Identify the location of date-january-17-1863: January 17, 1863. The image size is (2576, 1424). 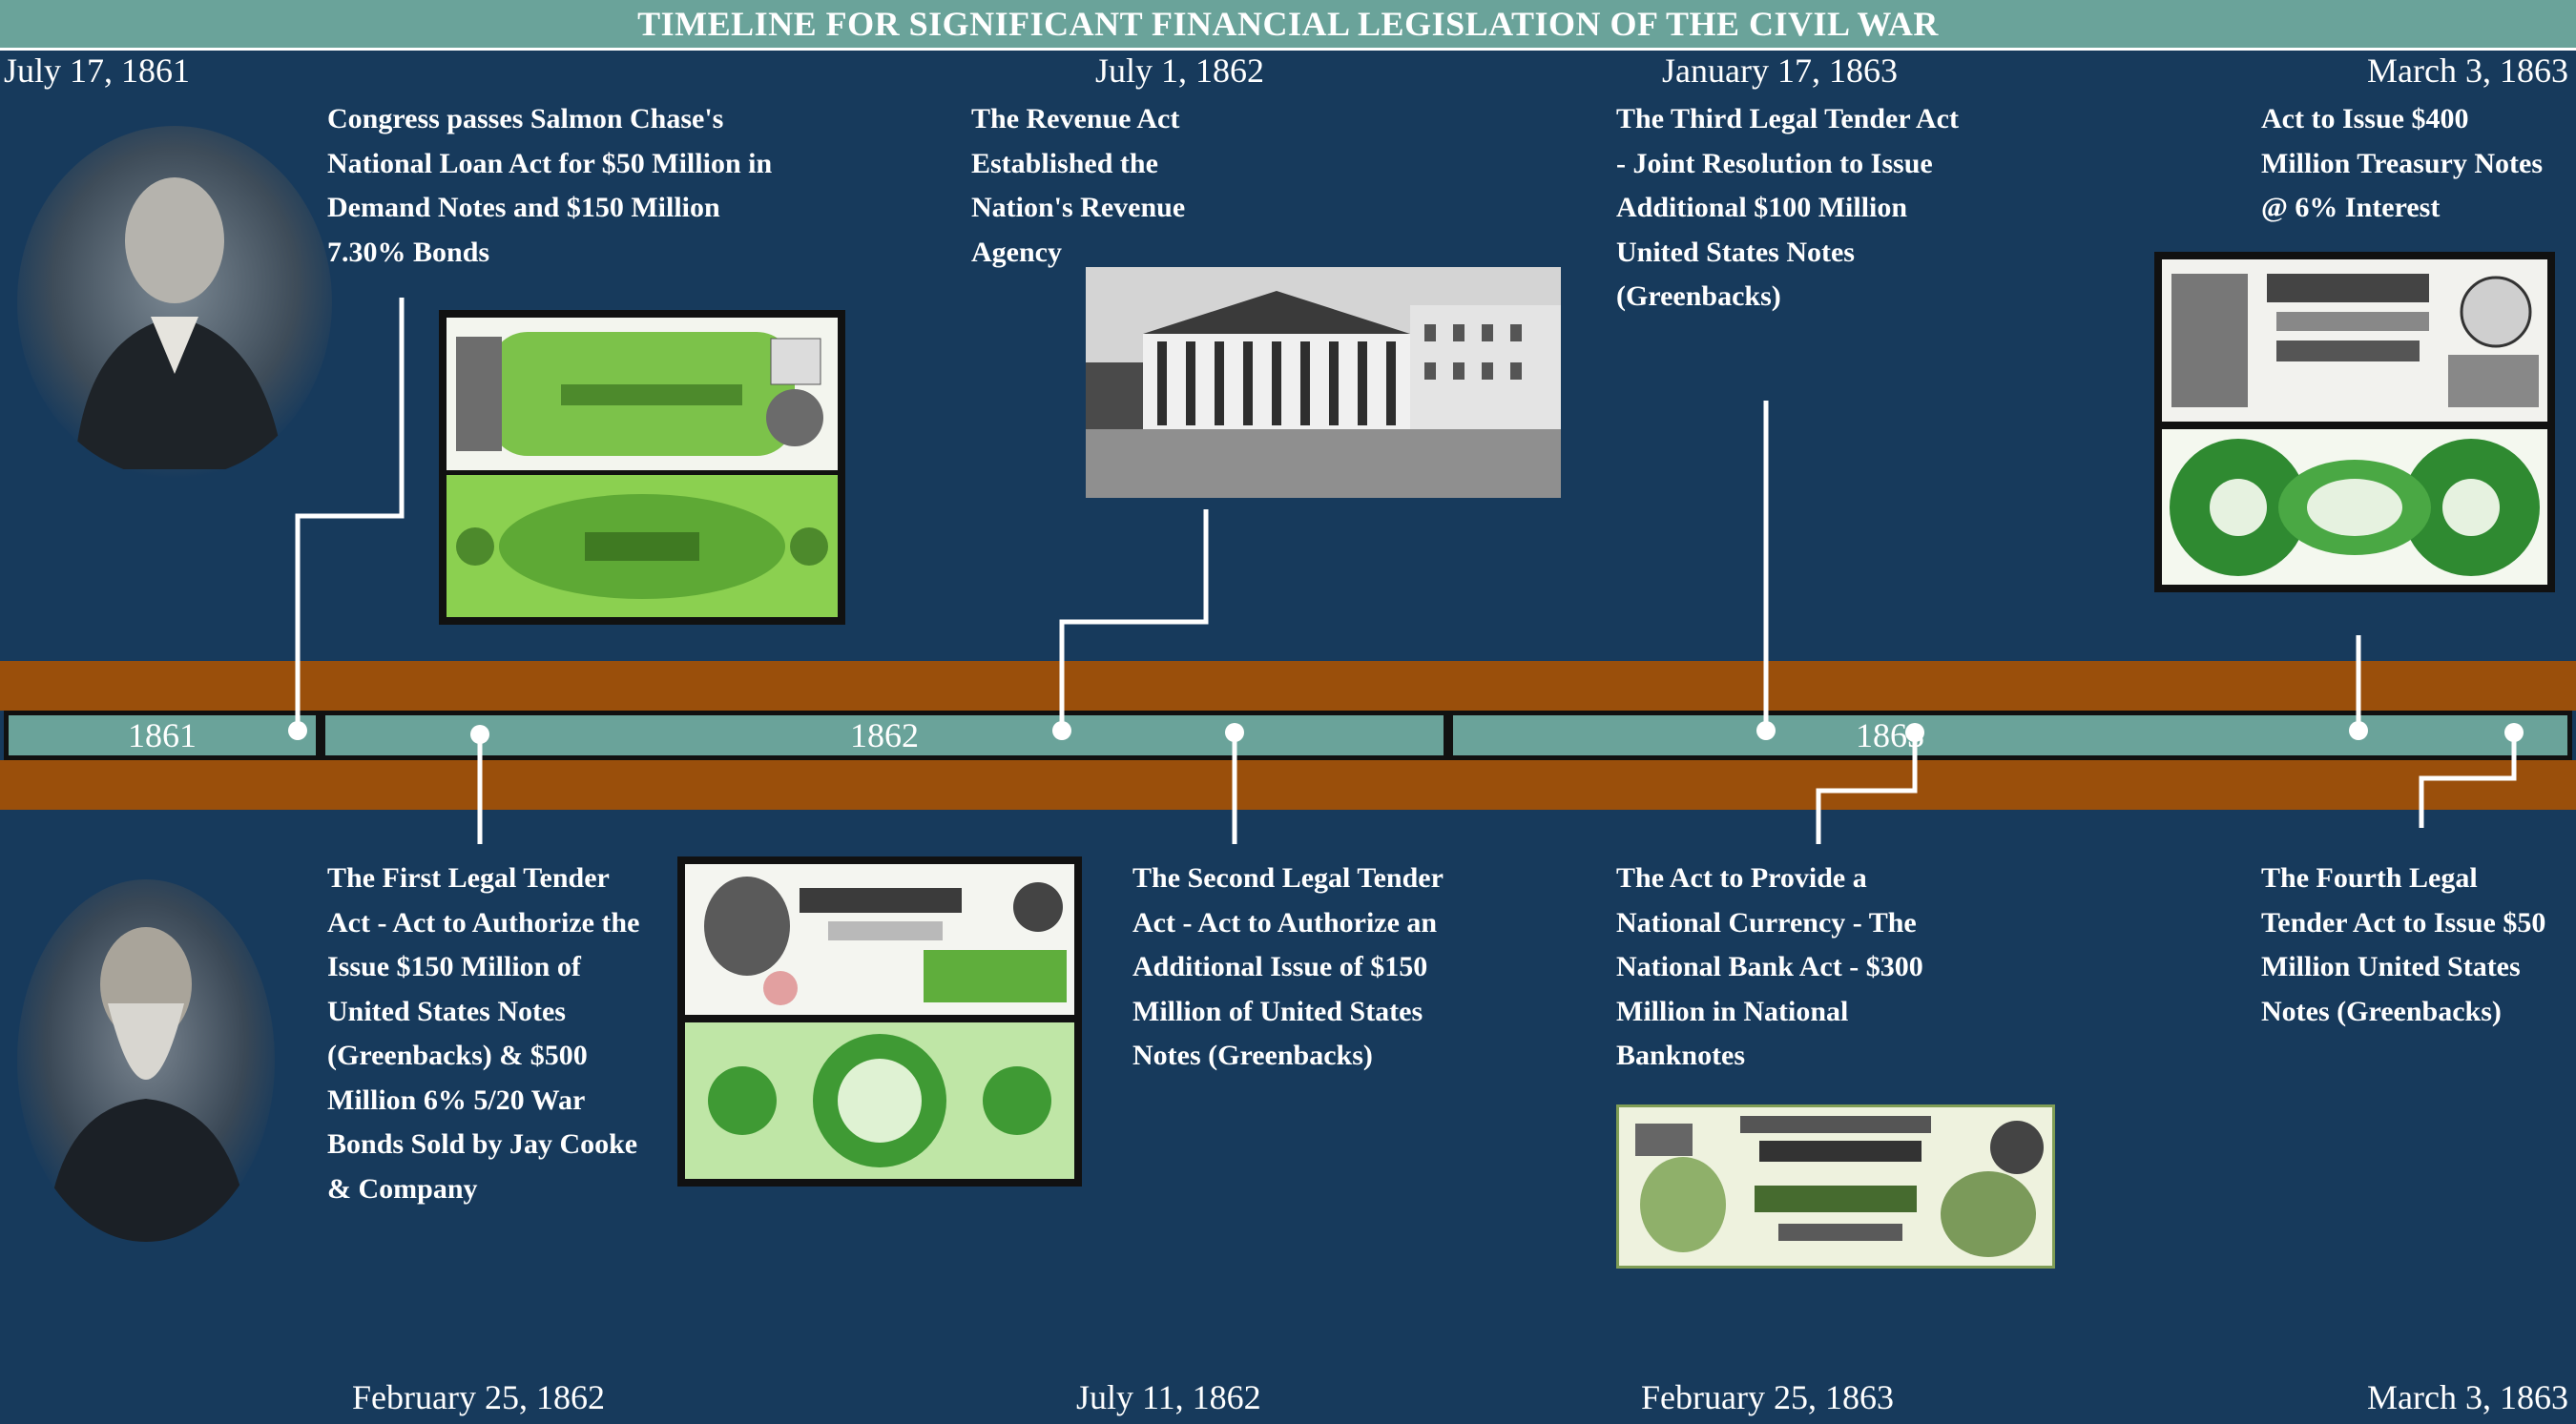
(1780, 71).